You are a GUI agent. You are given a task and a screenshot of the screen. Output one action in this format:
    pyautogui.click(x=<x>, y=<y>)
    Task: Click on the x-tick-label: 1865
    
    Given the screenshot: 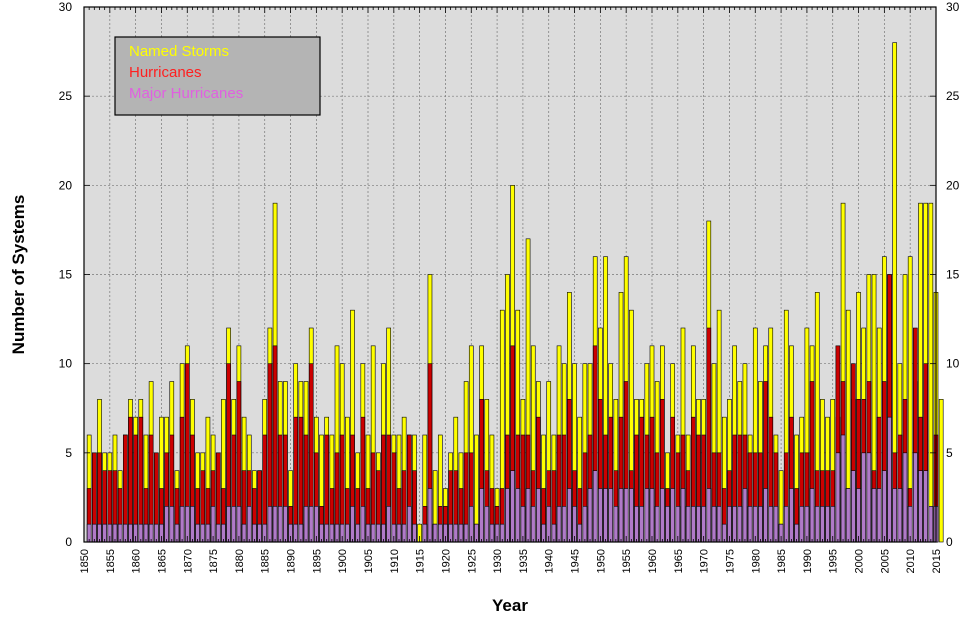 What is the action you would take?
    pyautogui.click(x=162, y=561)
    